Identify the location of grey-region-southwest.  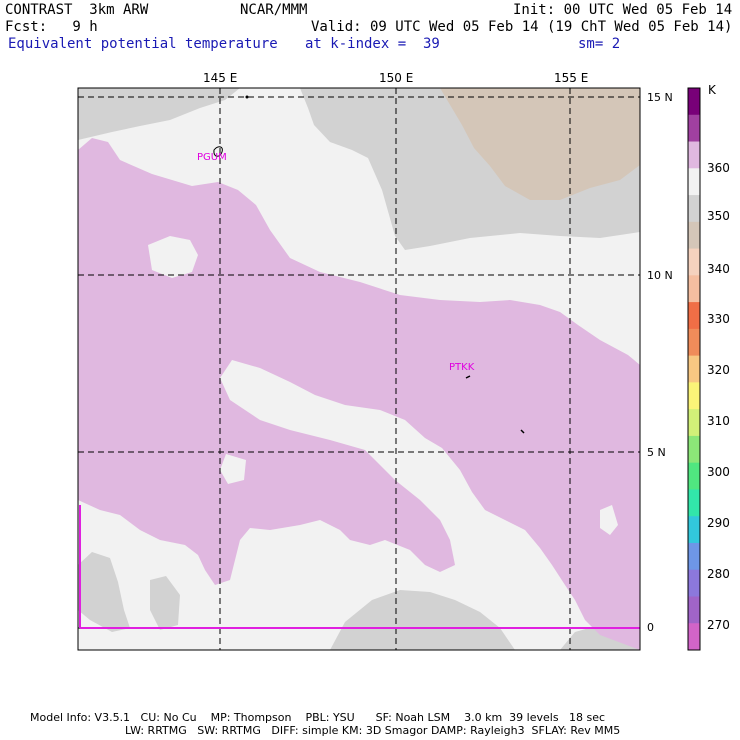
(104, 592).